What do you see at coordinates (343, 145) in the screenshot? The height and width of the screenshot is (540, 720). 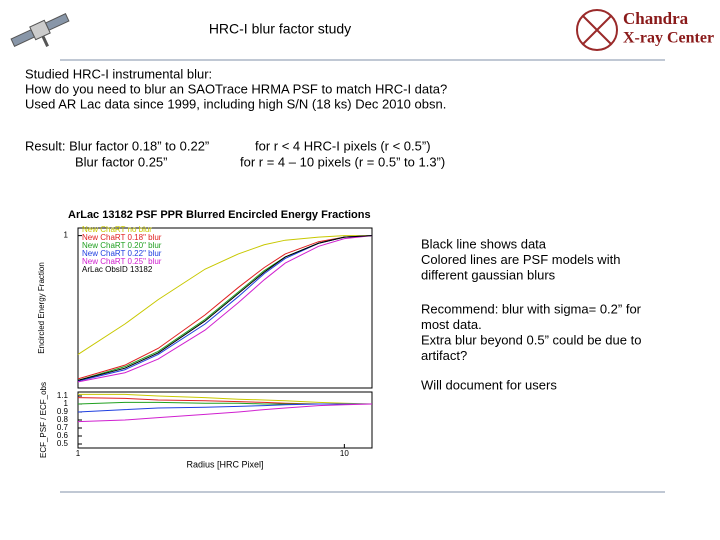 I see `result-condition: for r < 4 HRC-I pixels (r < 0.5”)` at bounding box center [343, 145].